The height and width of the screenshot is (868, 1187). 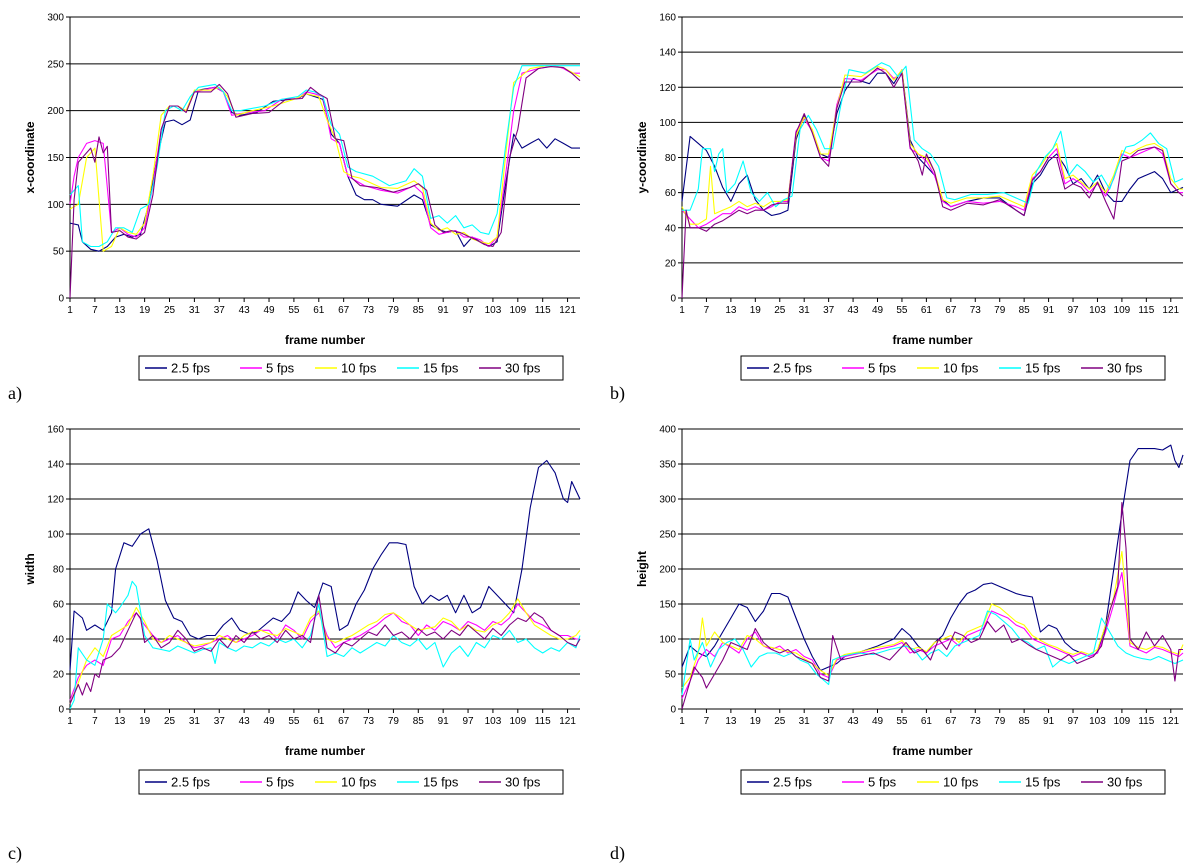 What do you see at coordinates (667, 88) in the screenshot?
I see `y-tick-label: 120` at bounding box center [667, 88].